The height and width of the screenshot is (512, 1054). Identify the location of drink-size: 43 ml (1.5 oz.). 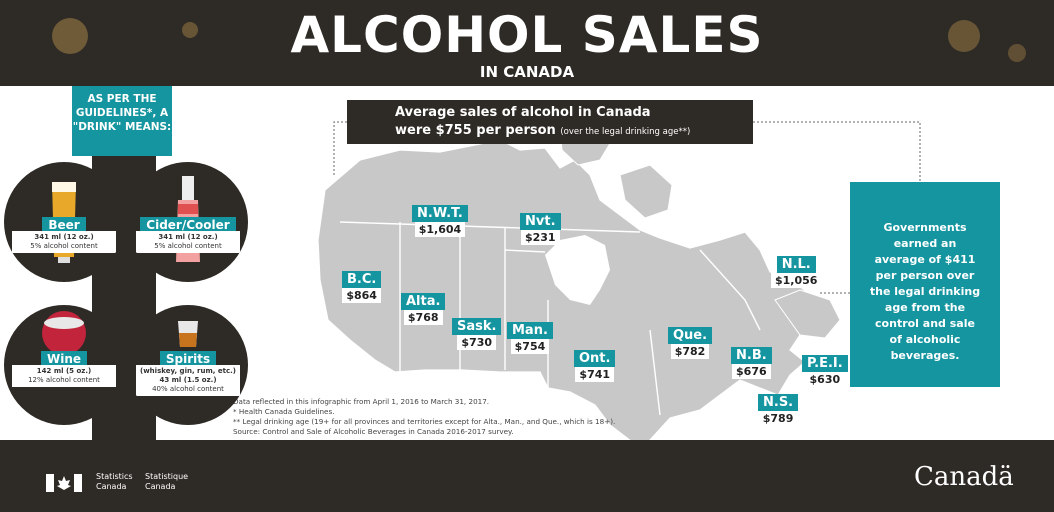
(188, 380).